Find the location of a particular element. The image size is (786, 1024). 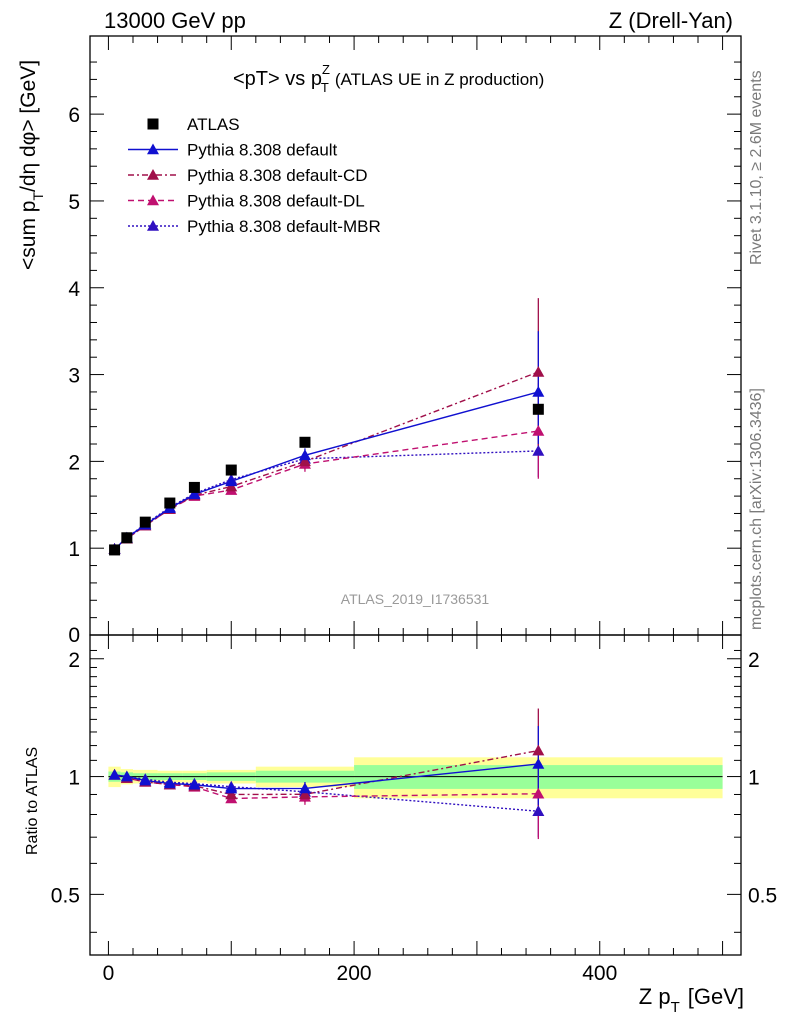

ylabel-post: /dη dφ> [GeV] is located at coordinates (28, 126).